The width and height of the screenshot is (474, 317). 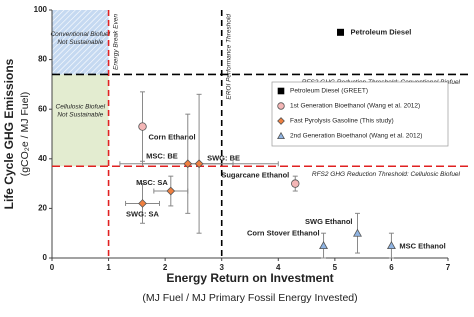 I want to click on point-label: MSC Ethanol, so click(x=422, y=246).